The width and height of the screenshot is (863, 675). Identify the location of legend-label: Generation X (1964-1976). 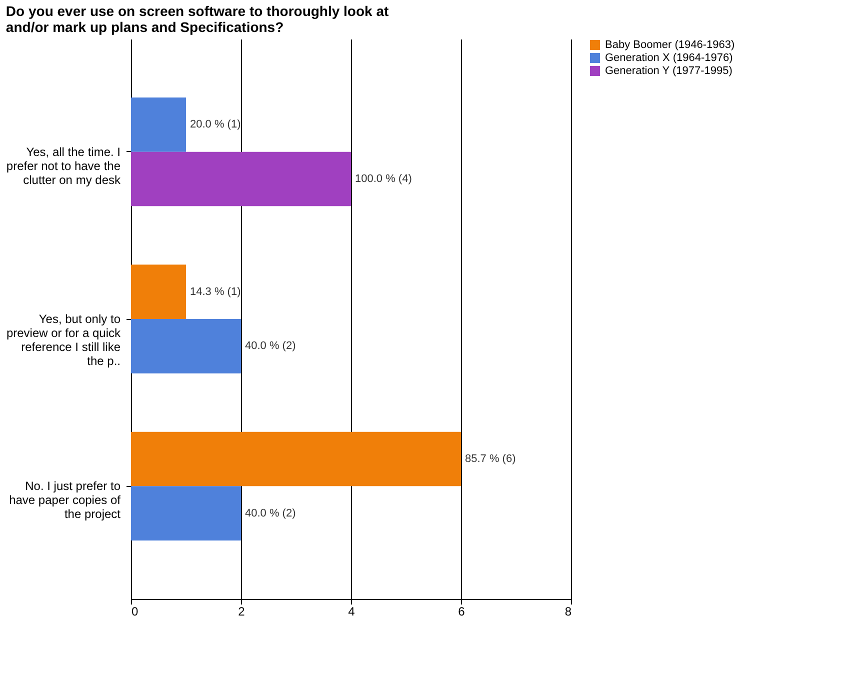
(669, 58).